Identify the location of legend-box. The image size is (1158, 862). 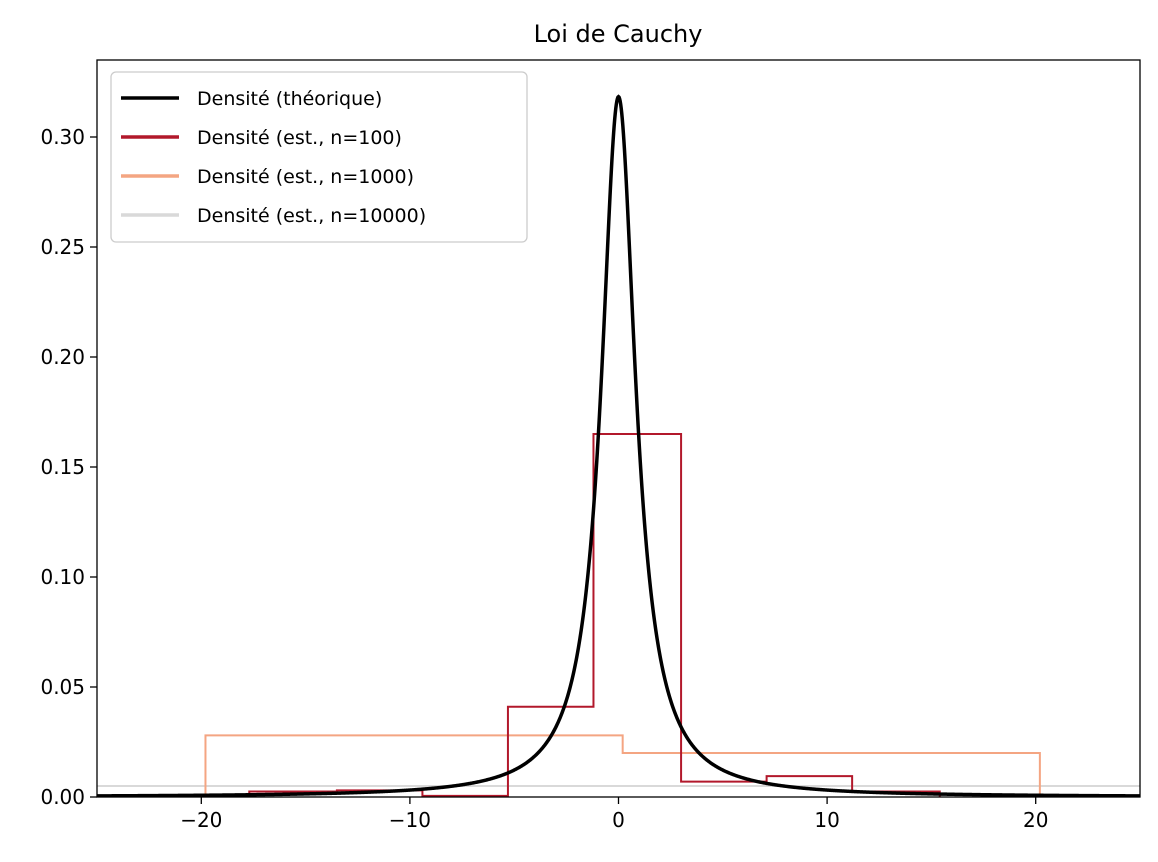
(319, 157).